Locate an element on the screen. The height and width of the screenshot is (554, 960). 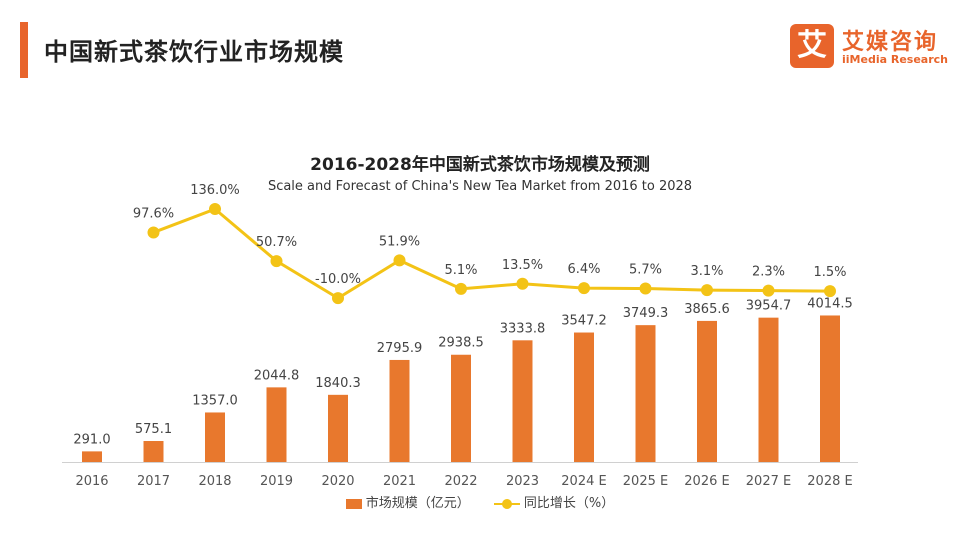
legend-item-bar: 市场规模（亿元） is located at coordinates (407, 501).